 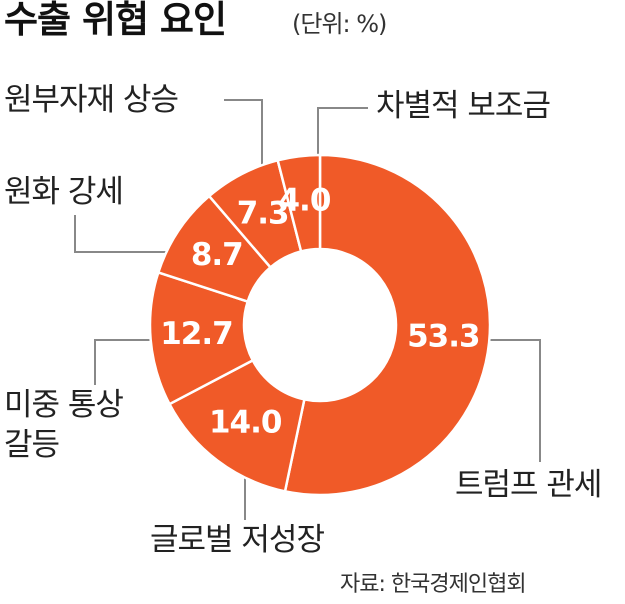 I want to click on value-label: 7.3, so click(x=263, y=214).